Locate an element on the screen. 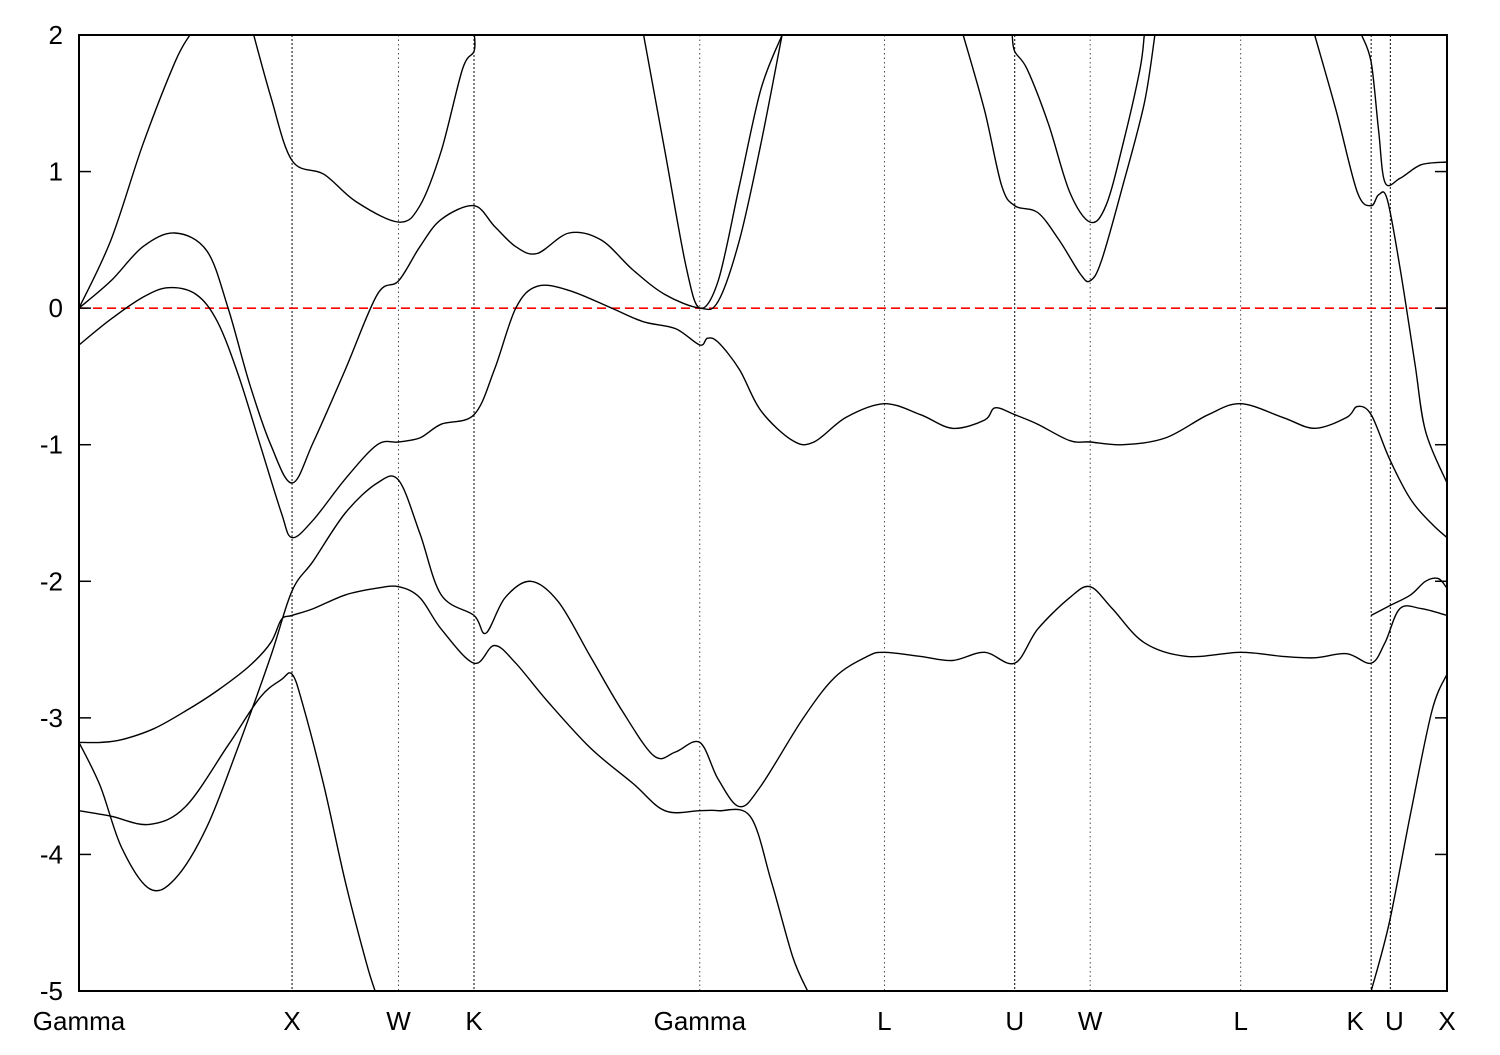 The height and width of the screenshot is (1055, 1500). y-tick-label: 1 is located at coordinates (56, 172).